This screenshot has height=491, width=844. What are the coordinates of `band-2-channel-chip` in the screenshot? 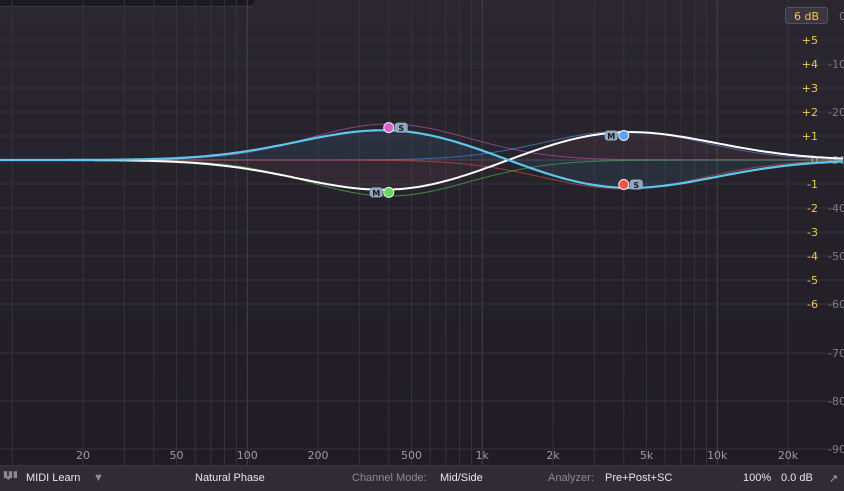 It's located at (376, 192).